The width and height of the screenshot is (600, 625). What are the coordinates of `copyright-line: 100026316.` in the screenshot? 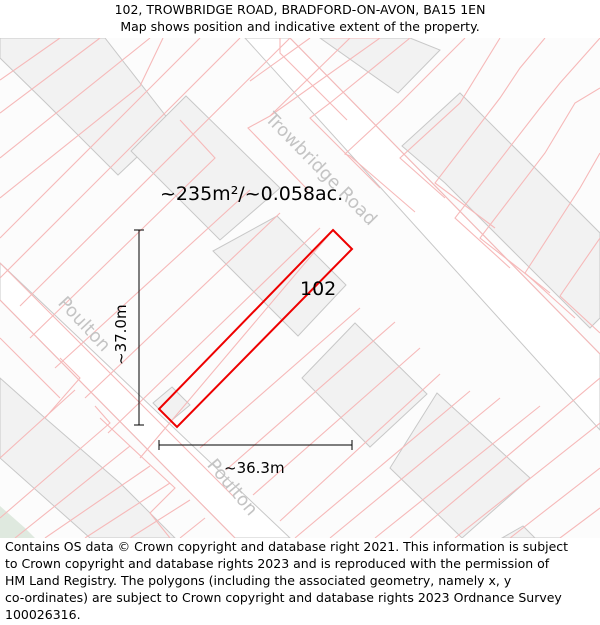 It's located at (43, 614).